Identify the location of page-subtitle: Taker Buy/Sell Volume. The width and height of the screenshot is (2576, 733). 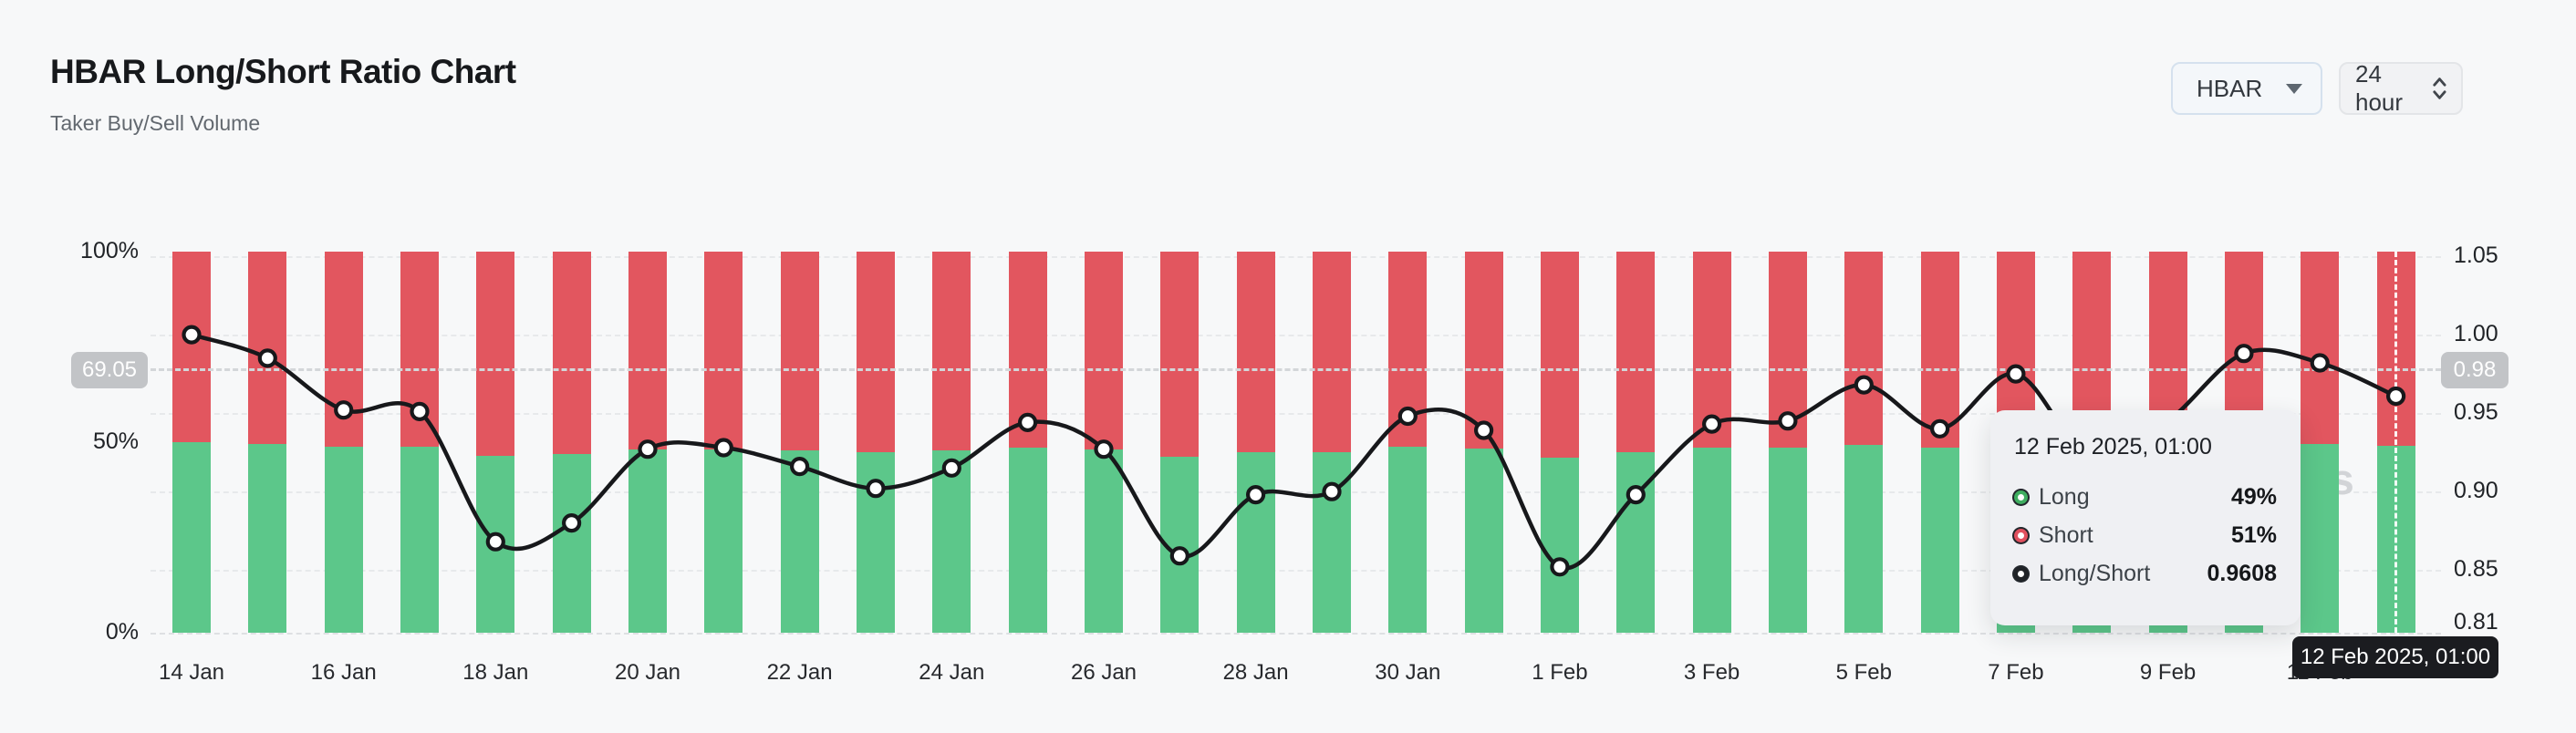
(155, 123).